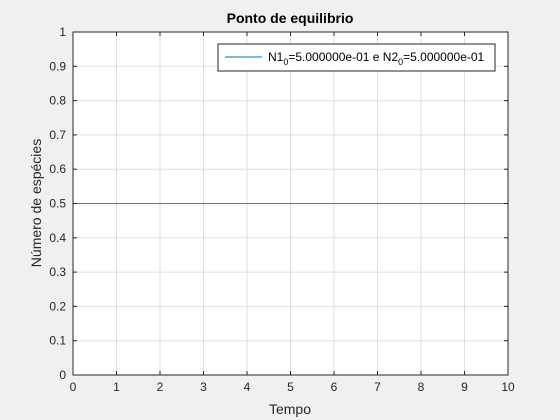 This screenshot has width=560, height=420. Describe the element at coordinates (57, 101) in the screenshot. I see `y-tick-label: 0.8` at that location.